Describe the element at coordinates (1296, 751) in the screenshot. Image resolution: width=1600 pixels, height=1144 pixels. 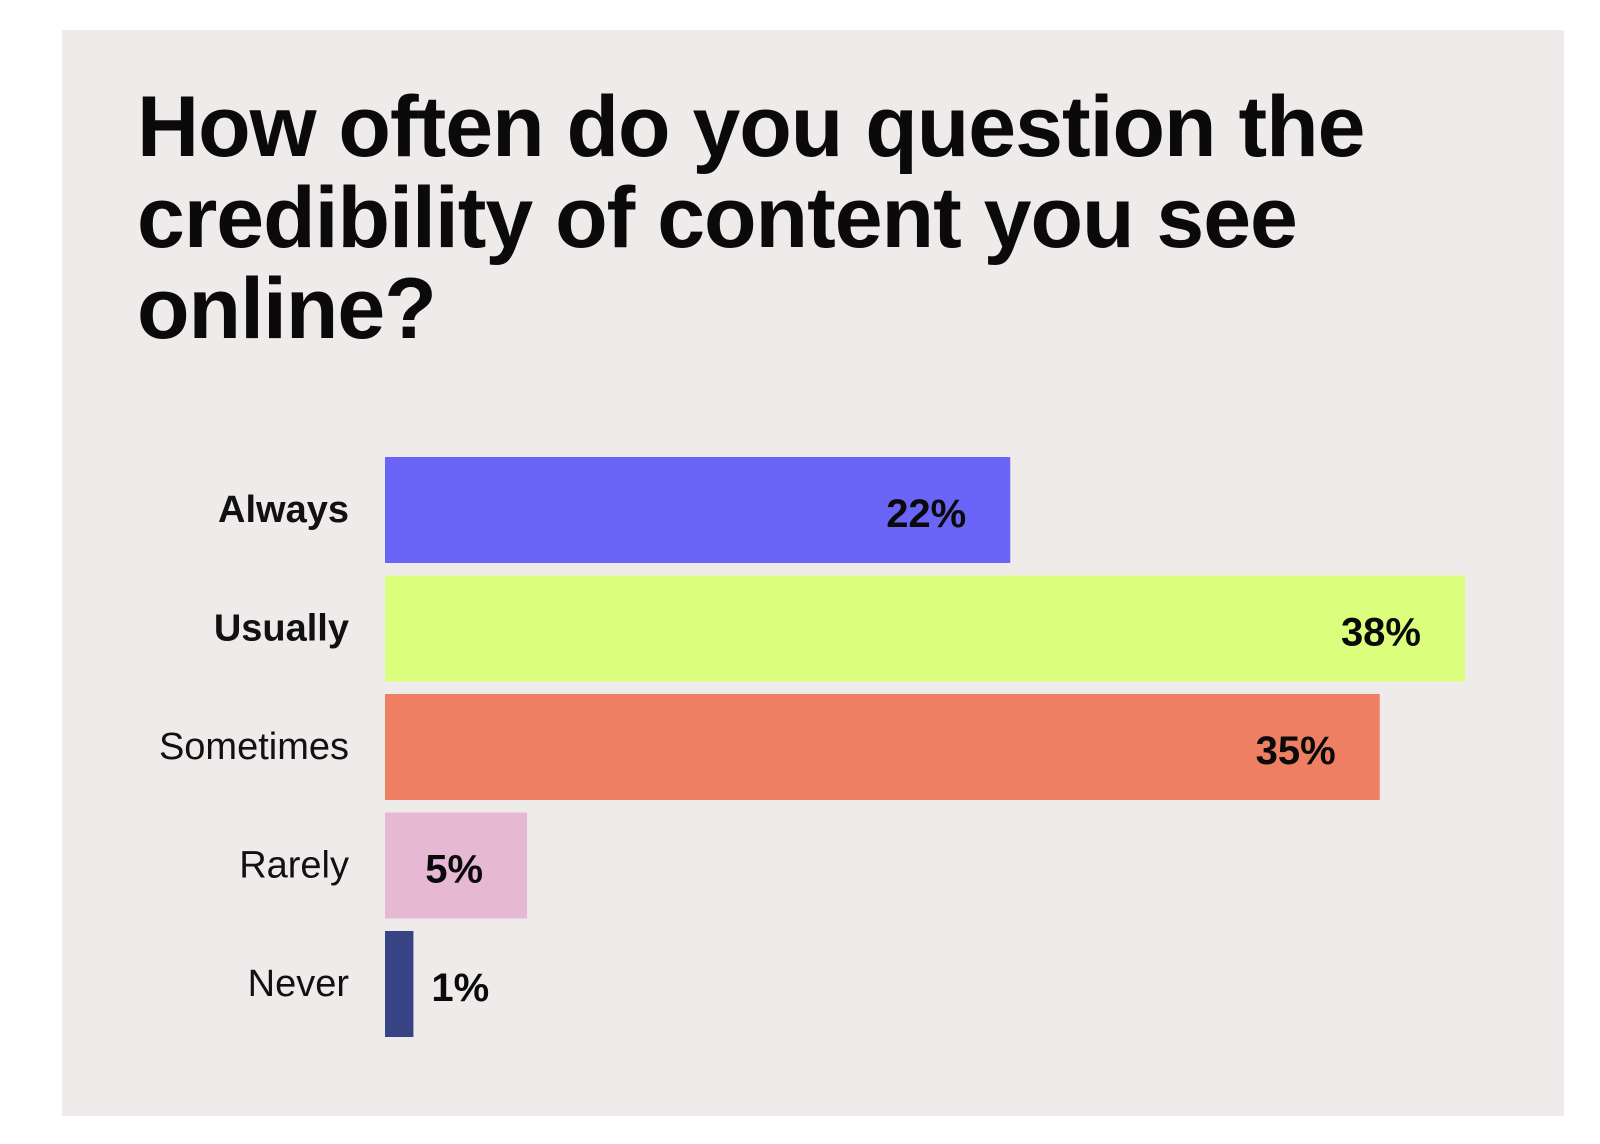
I see `value-label-sometimes: 35%` at that location.